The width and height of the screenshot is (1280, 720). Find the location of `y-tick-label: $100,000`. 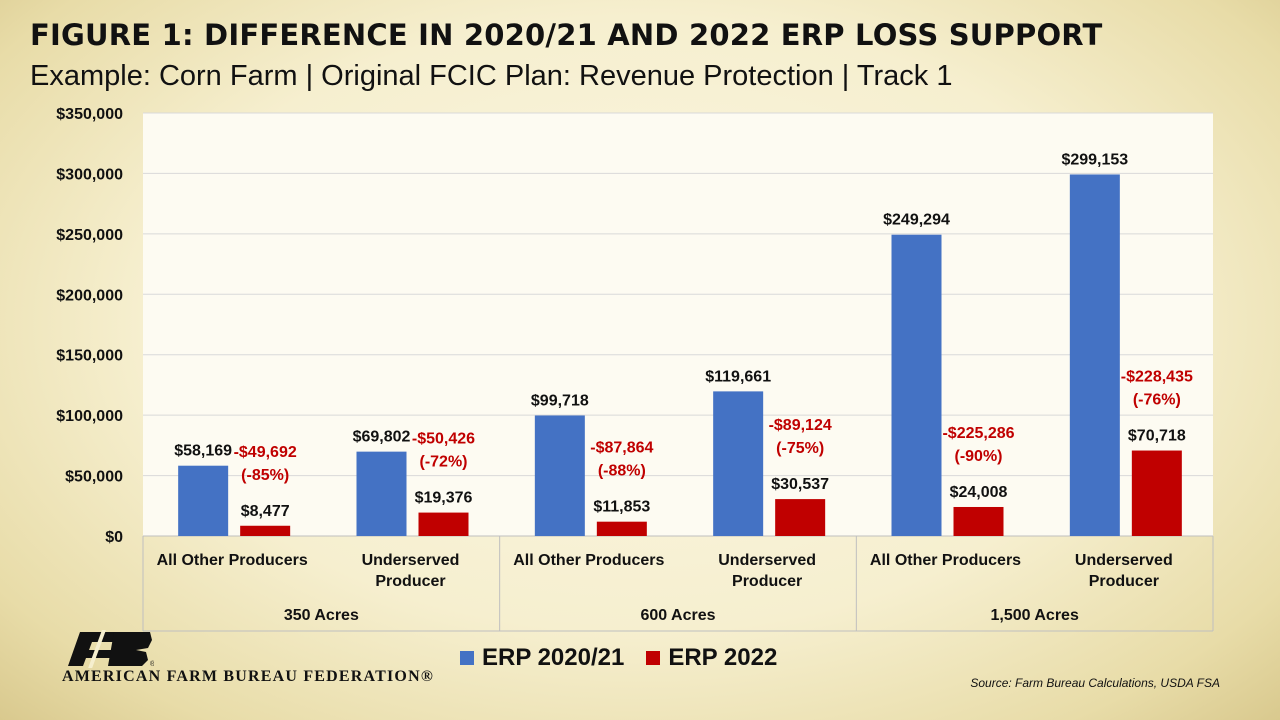

y-tick-label: $100,000 is located at coordinates (89, 416).